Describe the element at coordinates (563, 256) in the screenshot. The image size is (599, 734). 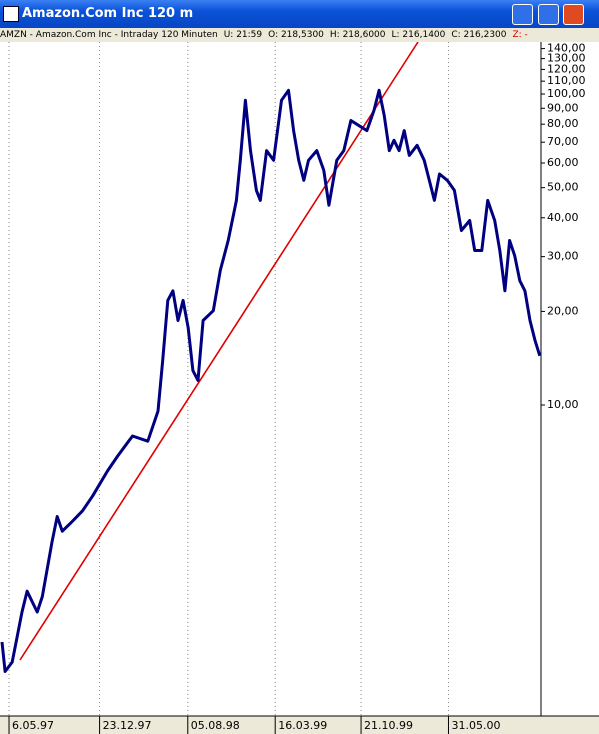
I see `y-tick-label: 30,00` at that location.